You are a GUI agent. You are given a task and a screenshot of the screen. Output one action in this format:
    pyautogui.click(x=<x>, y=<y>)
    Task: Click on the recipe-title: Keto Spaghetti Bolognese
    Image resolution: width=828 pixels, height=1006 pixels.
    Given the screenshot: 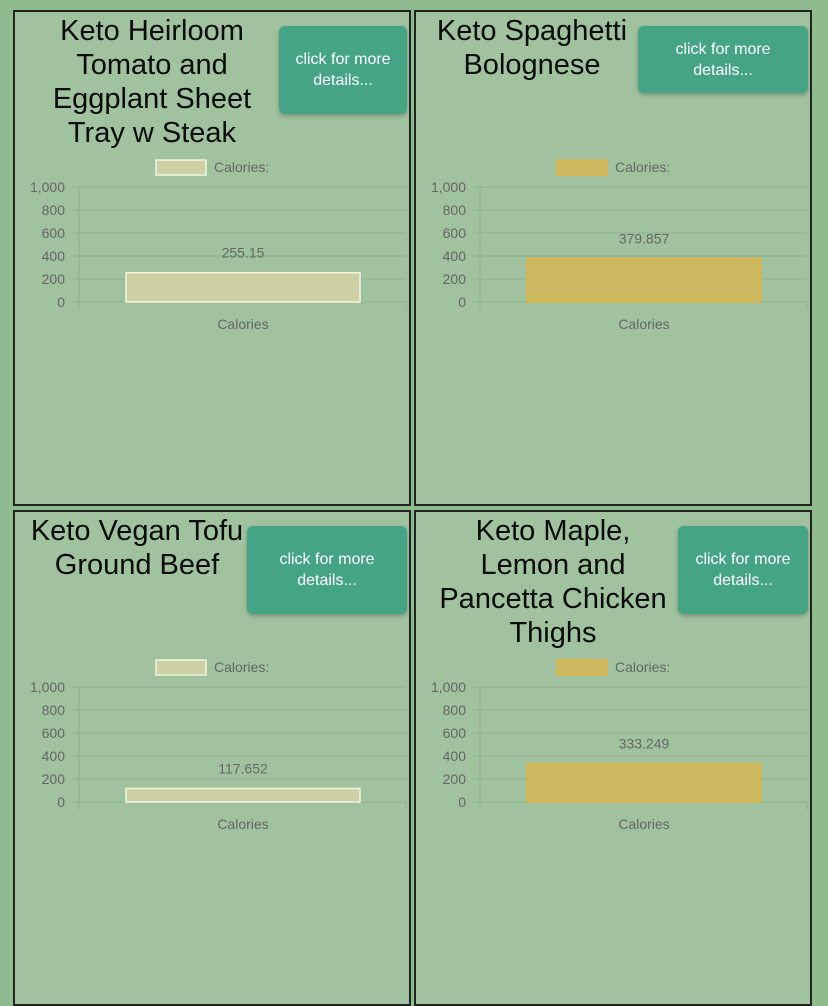 What is the action you would take?
    pyautogui.click(x=532, y=48)
    